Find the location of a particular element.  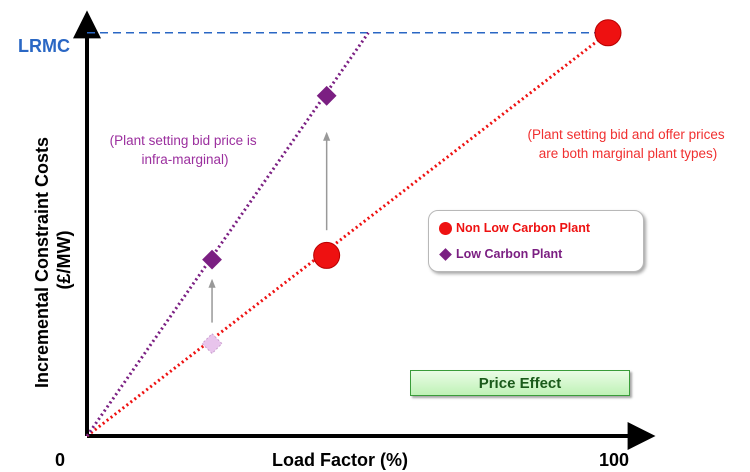

legend-circle-marker is located at coordinates (445, 228).